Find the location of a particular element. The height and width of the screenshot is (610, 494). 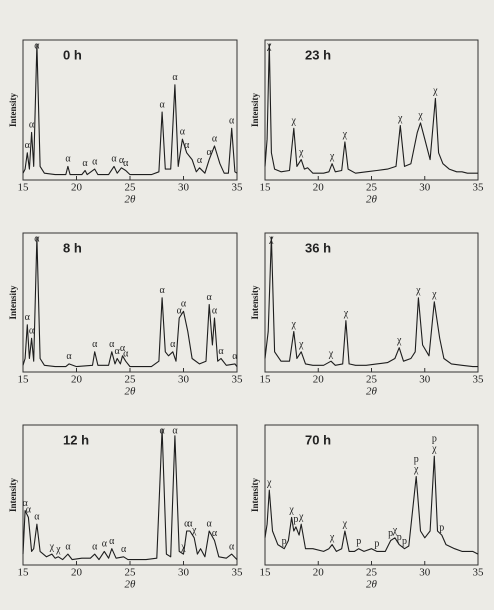

panel-title: 36 h is located at coordinates (318, 247).